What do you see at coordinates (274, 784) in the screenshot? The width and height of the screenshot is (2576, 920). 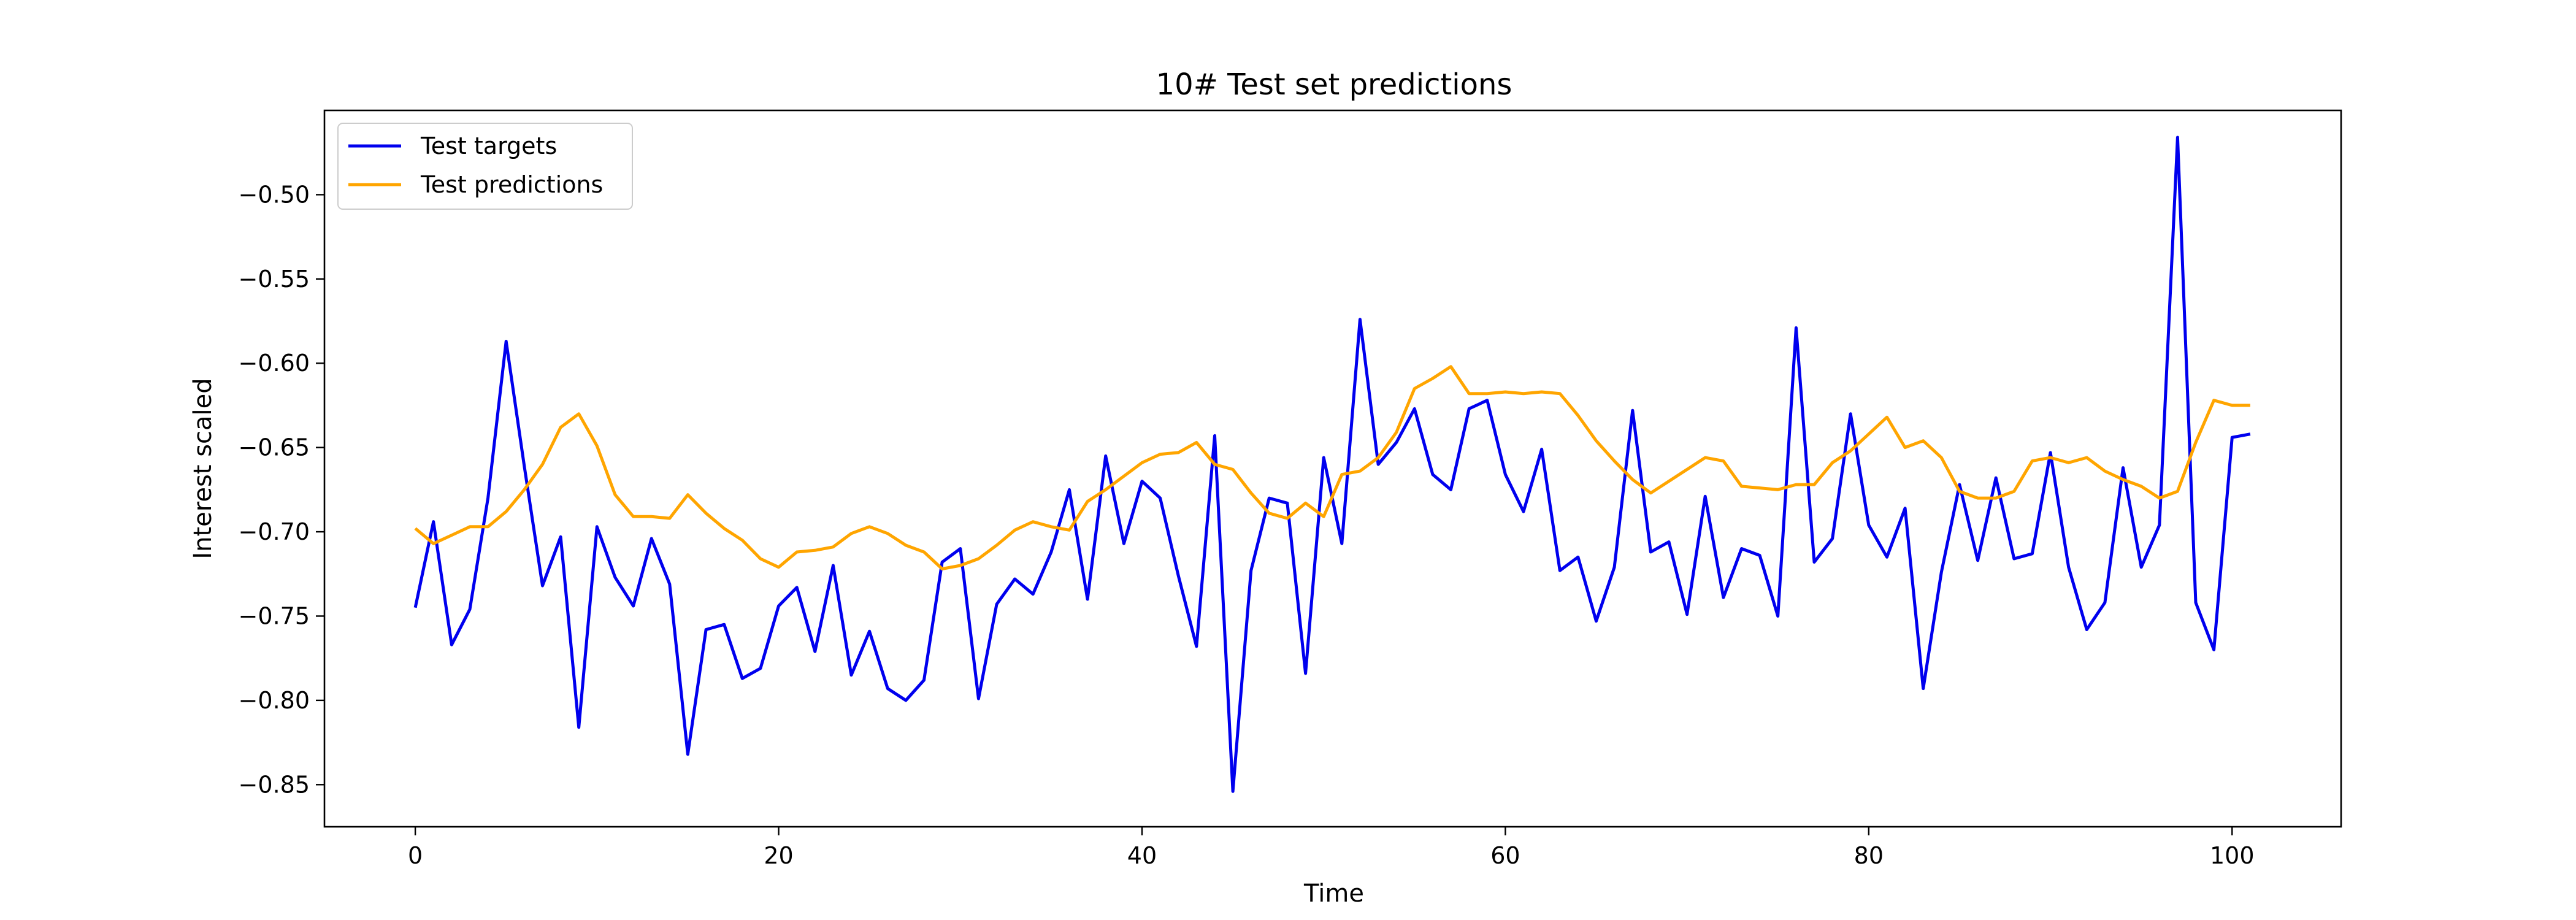 I see `y-tick-label: −0.85` at bounding box center [274, 784].